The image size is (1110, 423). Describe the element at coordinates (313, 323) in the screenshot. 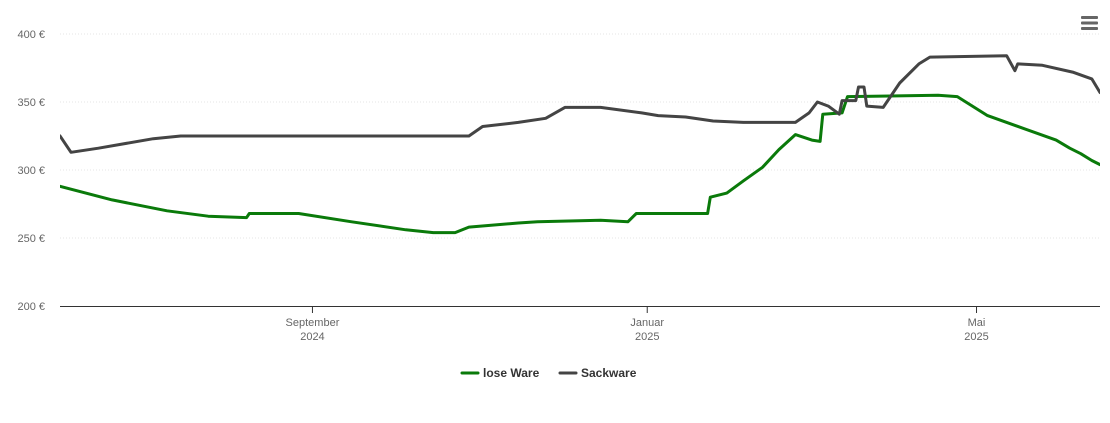

I see `x-tick-label-month: September` at that location.